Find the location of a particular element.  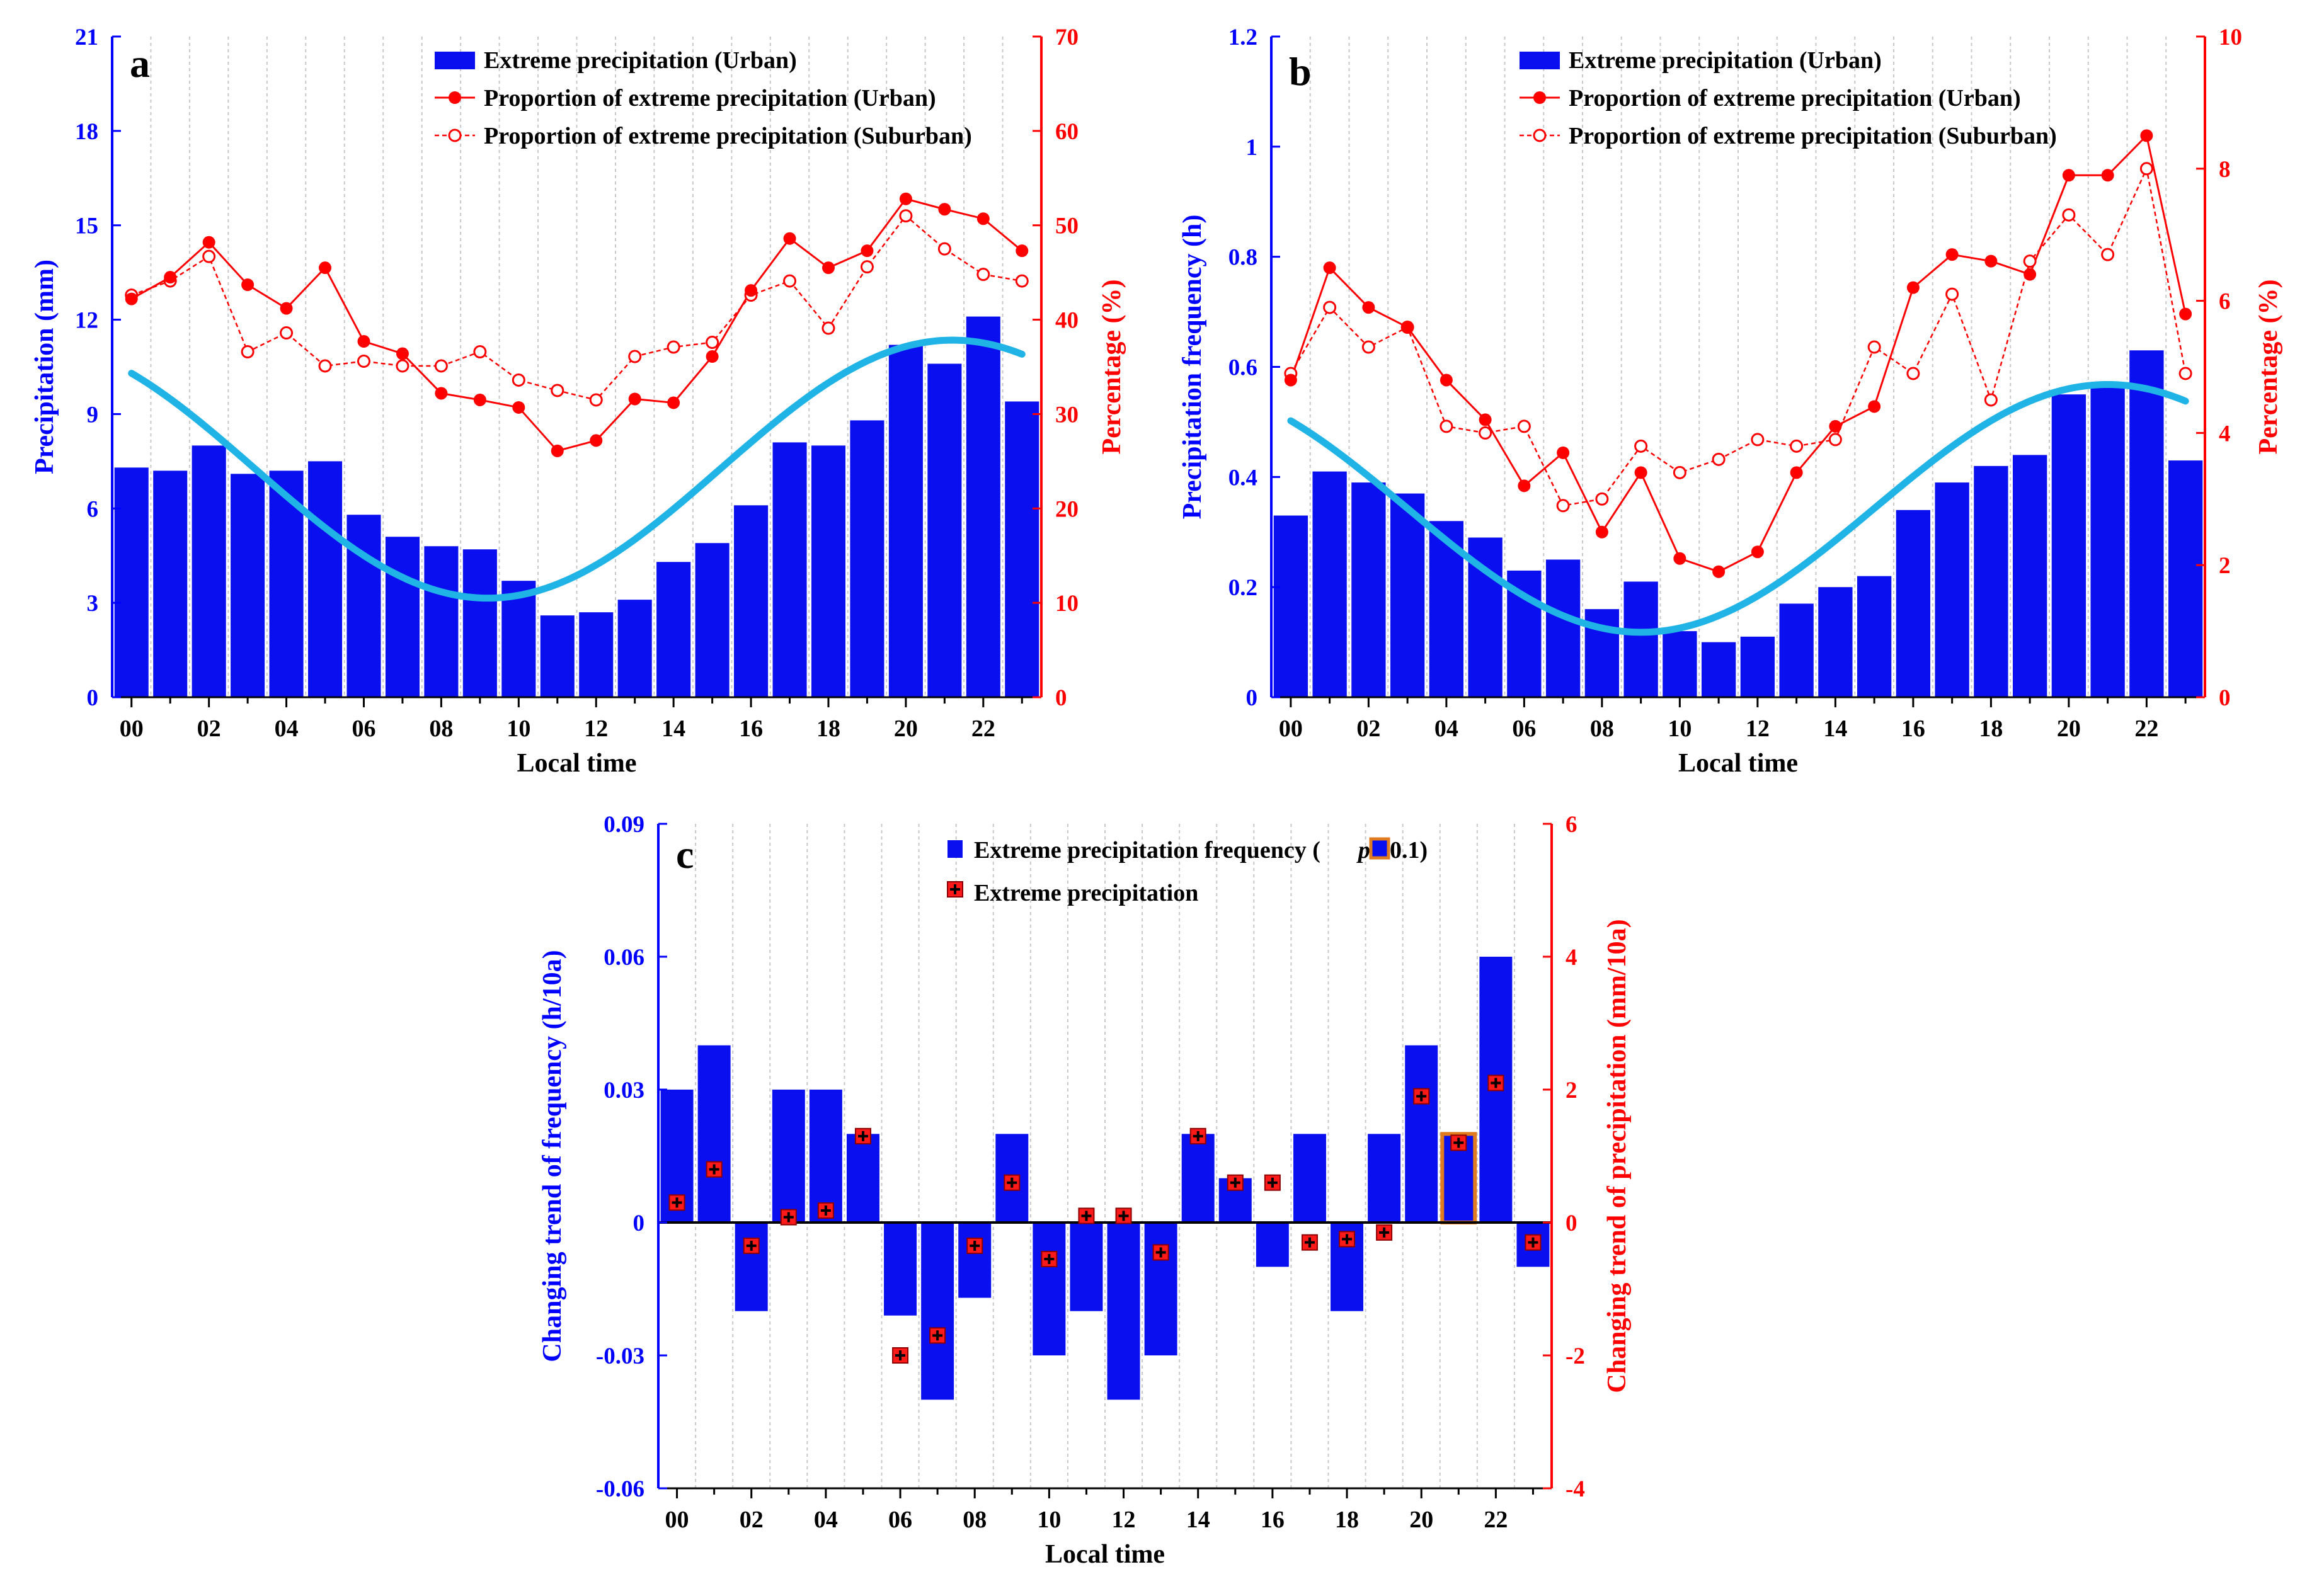

panel-c-right-axis-title: Changing trend of precipitation (mm/10a) is located at coordinates (1617, 1156).